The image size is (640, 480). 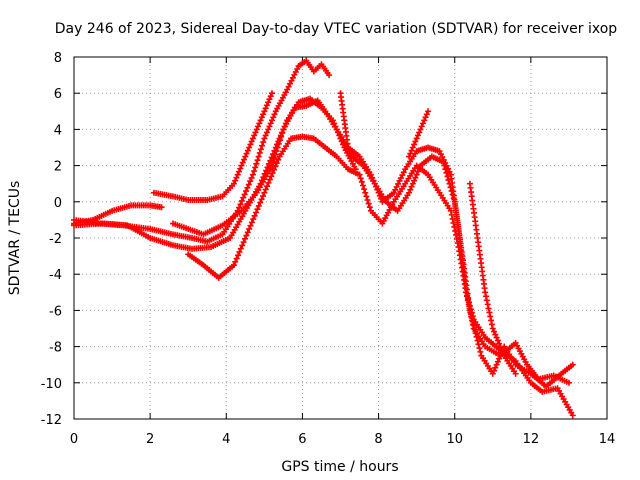 What do you see at coordinates (55, 239) in the screenshot?
I see `y-tick-label: -2` at bounding box center [55, 239].